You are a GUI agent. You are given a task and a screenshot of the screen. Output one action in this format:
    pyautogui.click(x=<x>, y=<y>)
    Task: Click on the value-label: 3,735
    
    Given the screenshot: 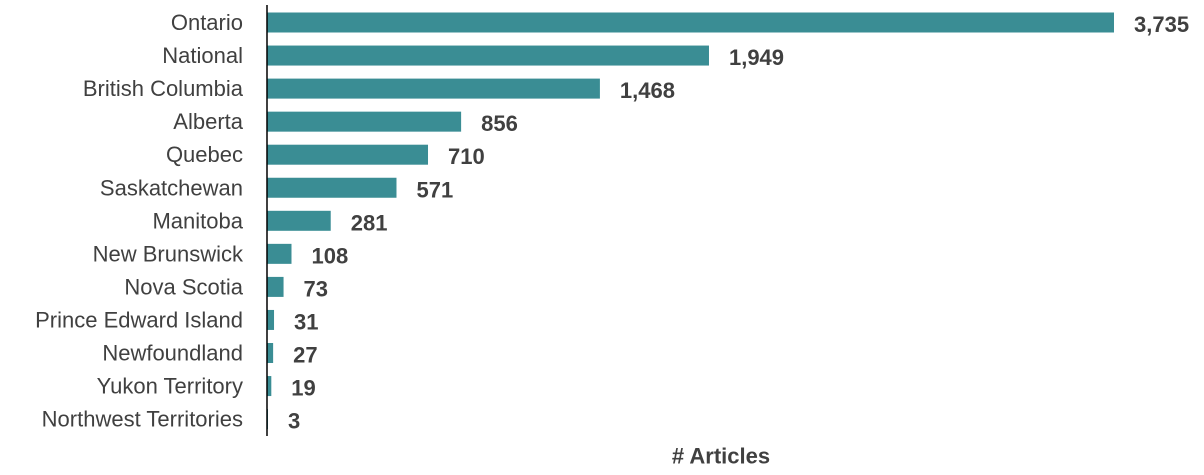 What is the action you would take?
    pyautogui.click(x=1161, y=24)
    